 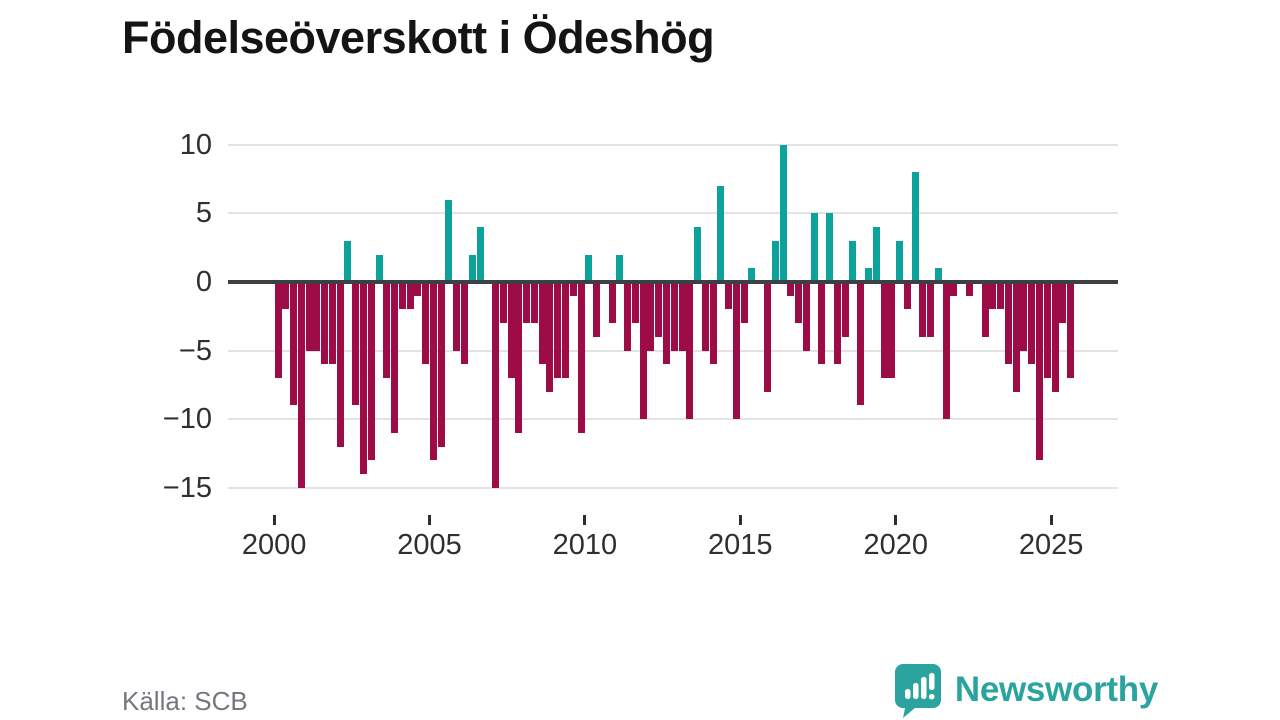 What do you see at coordinates (195, 350) in the screenshot?
I see `y-tick-label: −5` at bounding box center [195, 350].